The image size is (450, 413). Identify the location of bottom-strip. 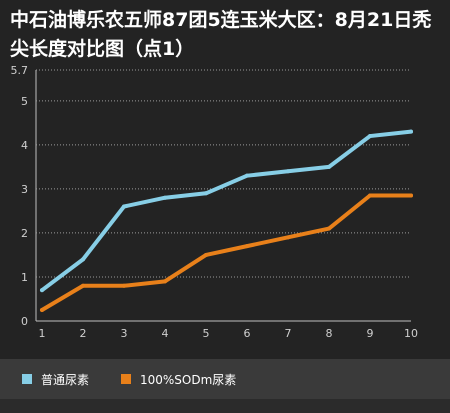
(225, 406).